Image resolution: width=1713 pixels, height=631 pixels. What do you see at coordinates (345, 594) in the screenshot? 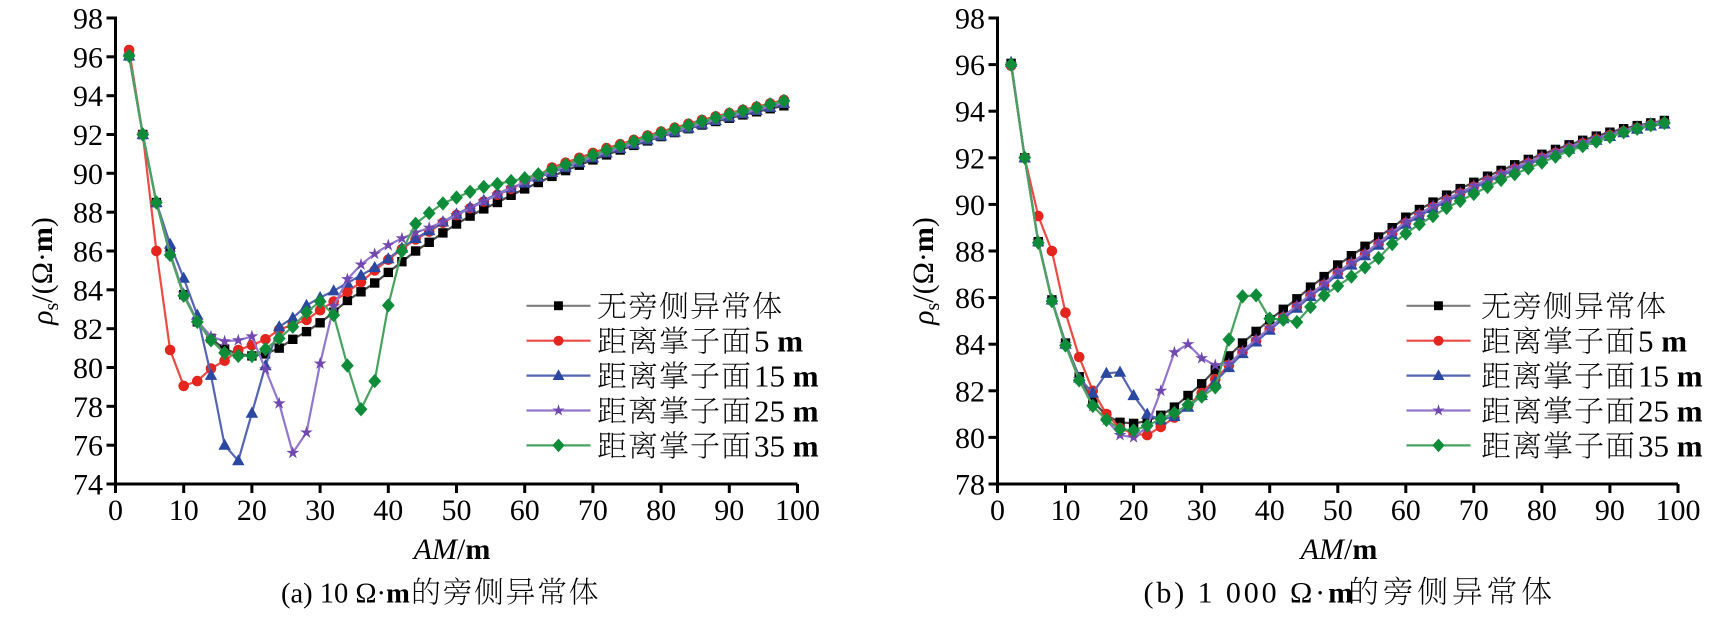
I see `svg-text: (a) 10 Ω·m` at bounding box center [345, 594].